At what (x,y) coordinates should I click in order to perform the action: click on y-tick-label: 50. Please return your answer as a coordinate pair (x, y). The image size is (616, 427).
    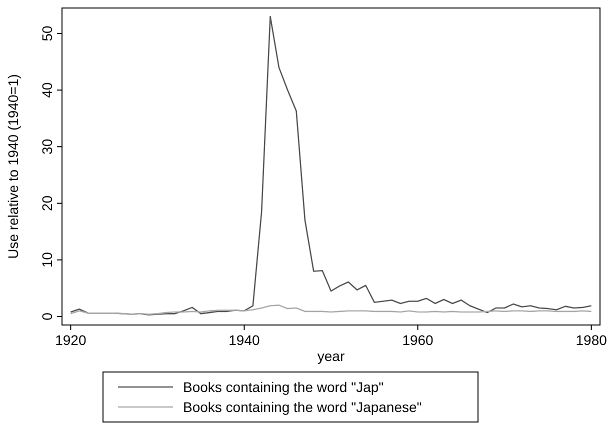
    Looking at the image, I should click on (47, 33).